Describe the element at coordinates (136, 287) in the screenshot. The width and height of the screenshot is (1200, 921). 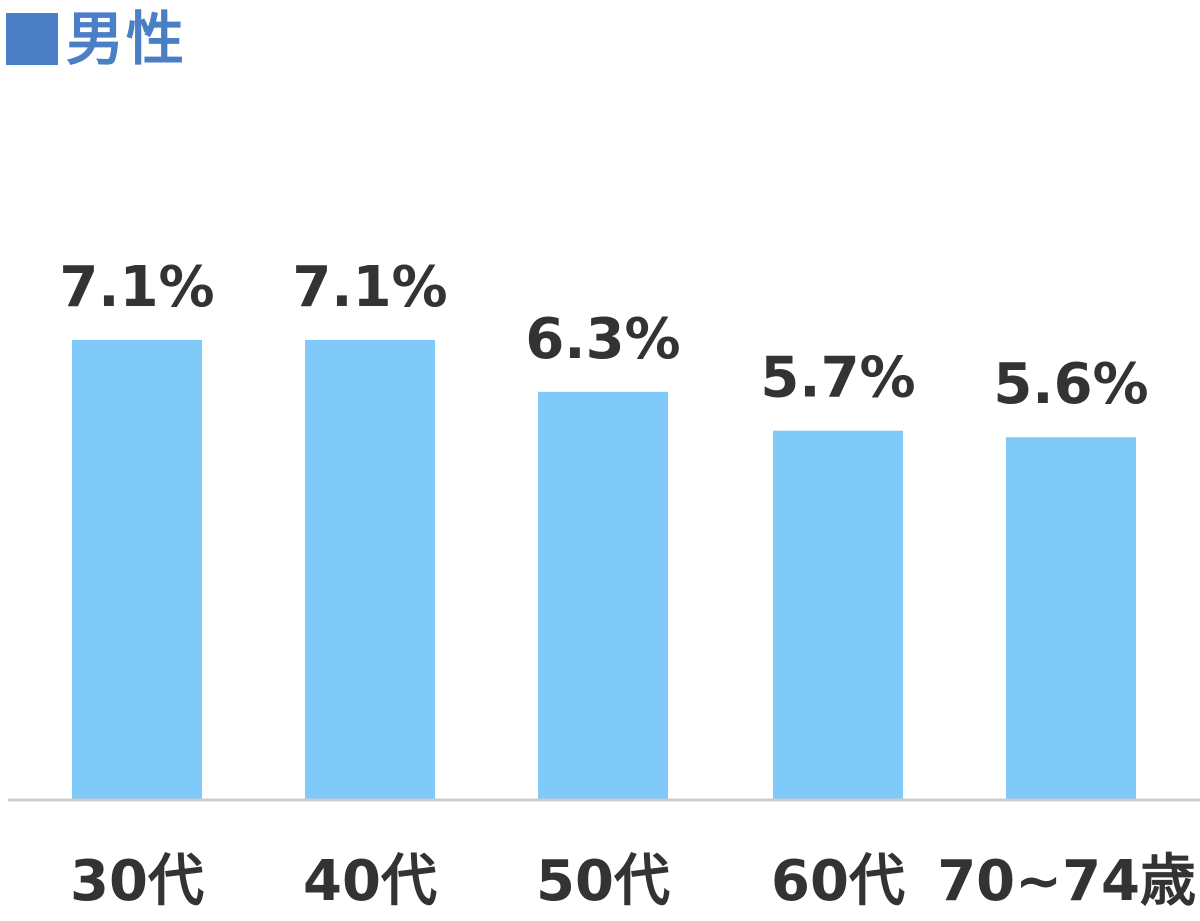
I see `bar-value-label-0: 7.1%` at that location.